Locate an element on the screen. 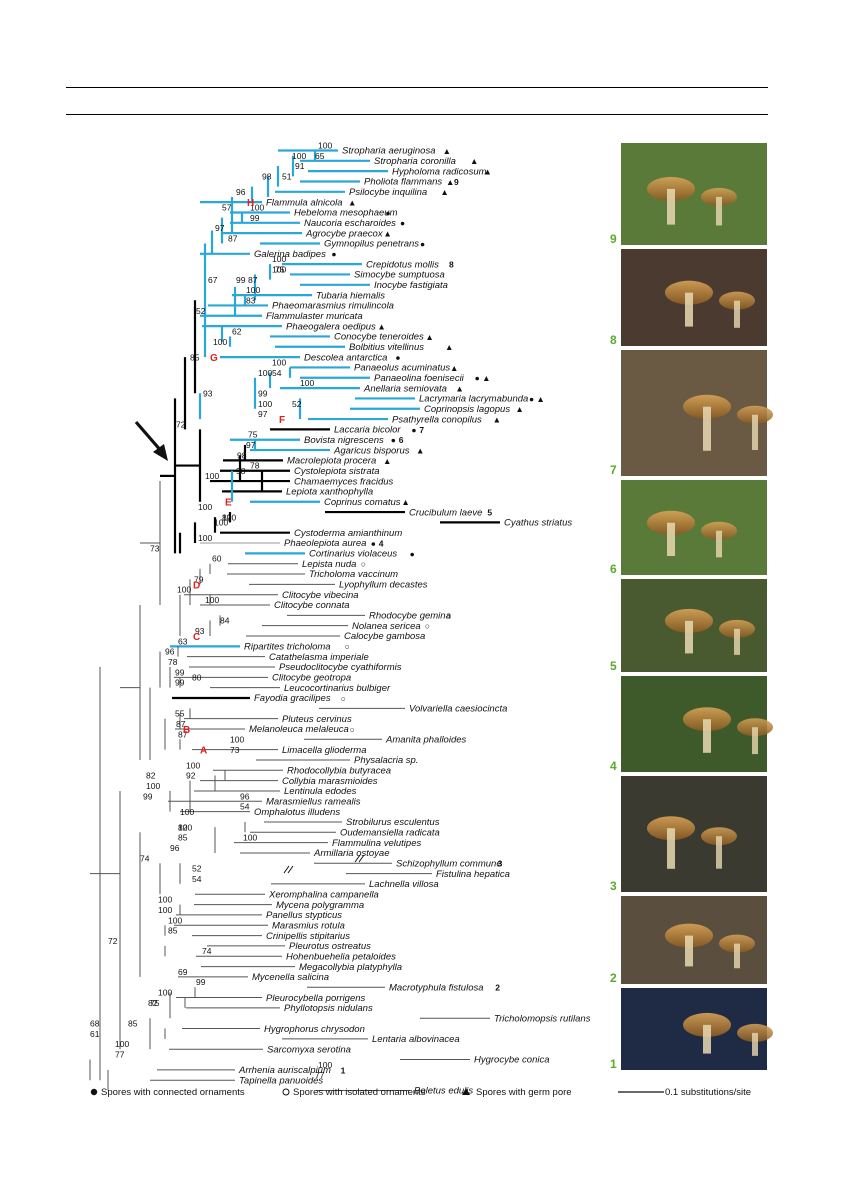 This screenshot has width=841, height=1187. taxon-label: Crucibulum laeve is located at coordinates (445, 512).